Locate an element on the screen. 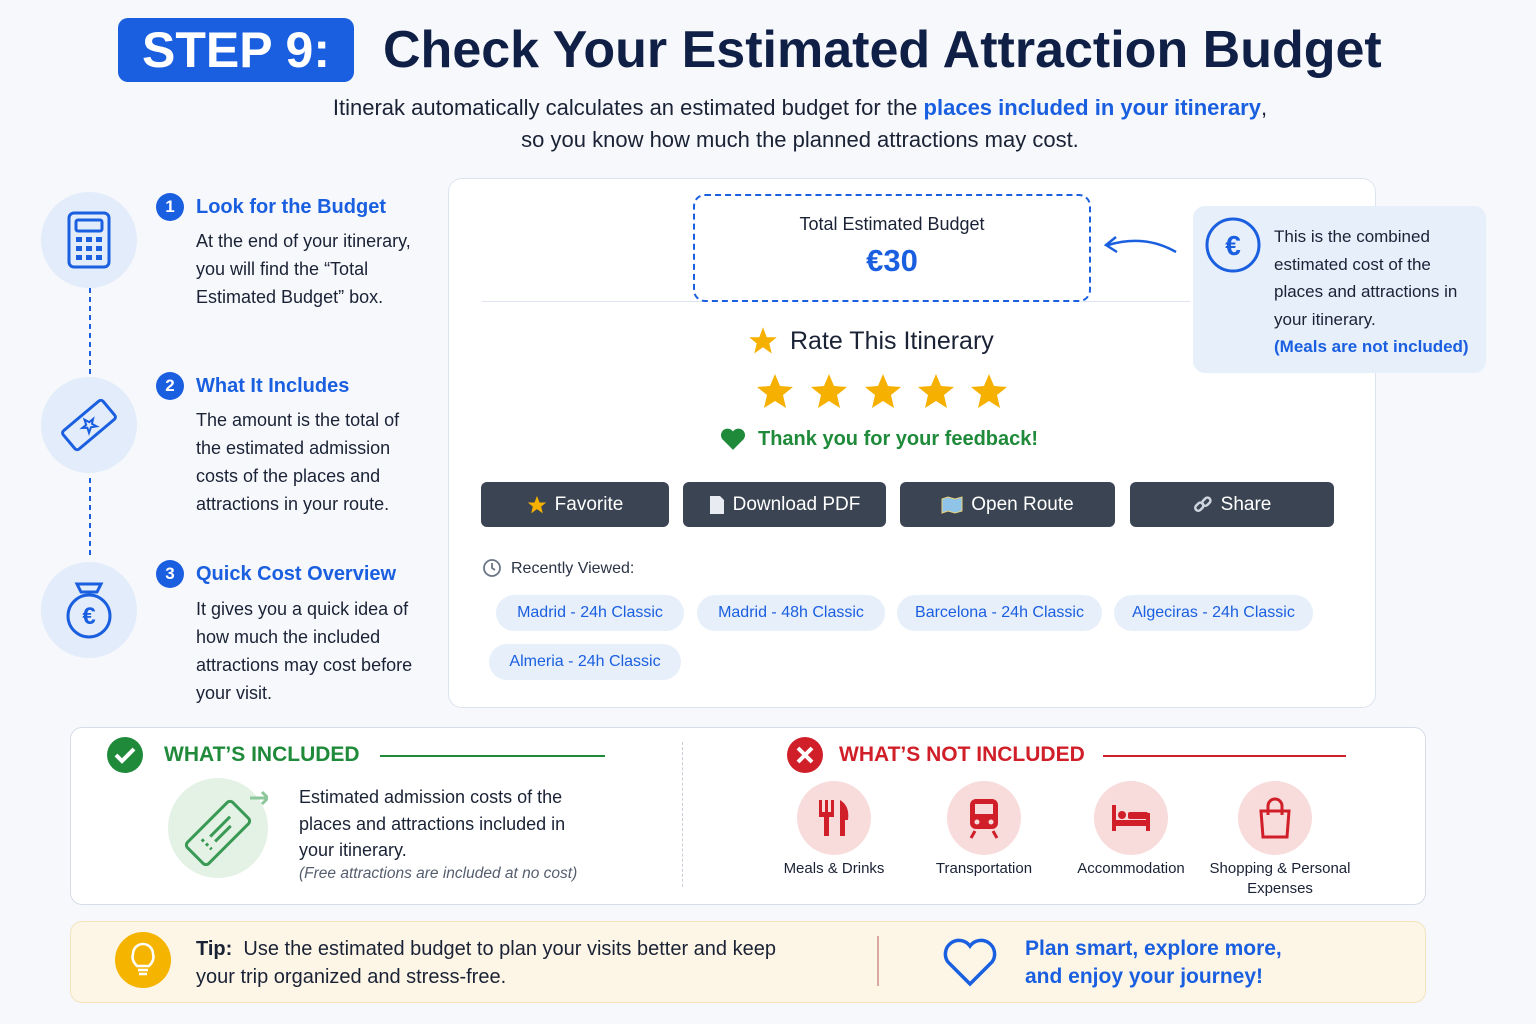  meals-icon is located at coordinates (834, 818).